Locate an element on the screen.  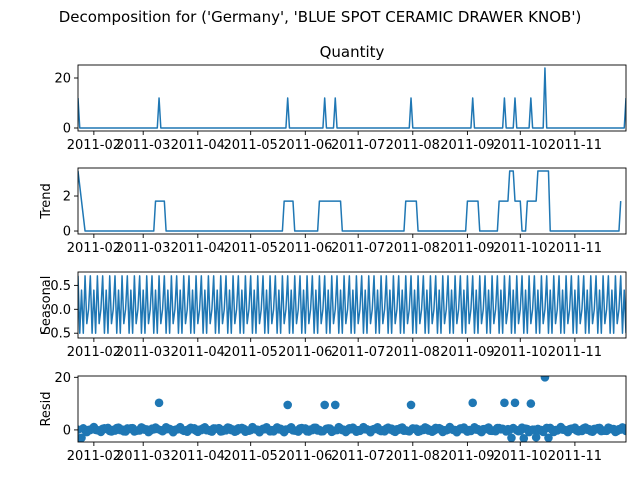
y-tick-label: 2 is located at coordinates (67, 197).